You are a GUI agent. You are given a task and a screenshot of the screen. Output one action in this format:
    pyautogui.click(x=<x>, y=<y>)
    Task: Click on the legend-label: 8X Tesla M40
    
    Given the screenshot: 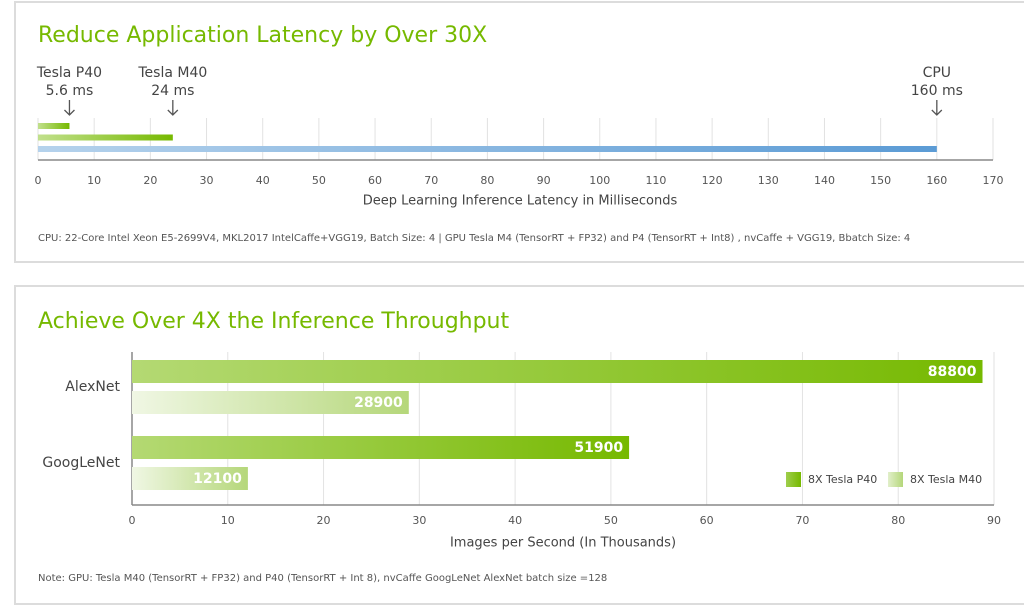 What is the action you would take?
    pyautogui.click(x=946, y=479)
    